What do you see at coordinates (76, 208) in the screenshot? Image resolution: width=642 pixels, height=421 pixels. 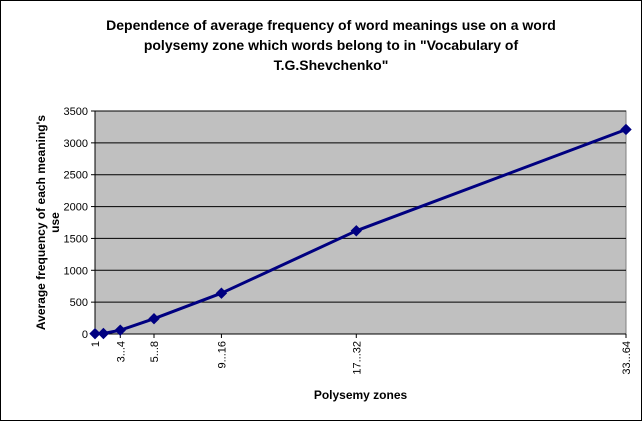 I see `y-tick-label: 2000` at bounding box center [76, 208].